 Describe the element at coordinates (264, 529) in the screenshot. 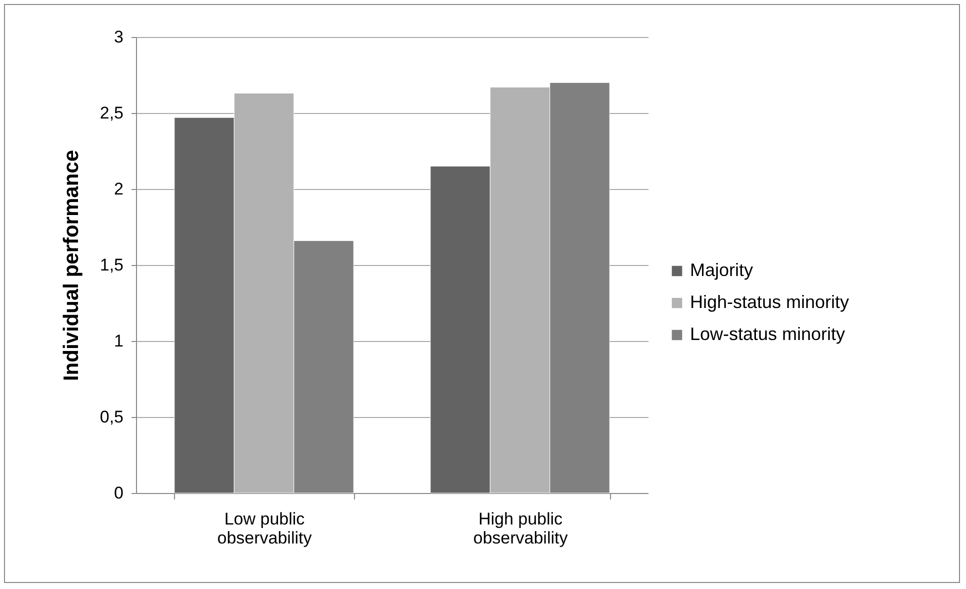

I see `x-tick-label: Low public observability` at that location.